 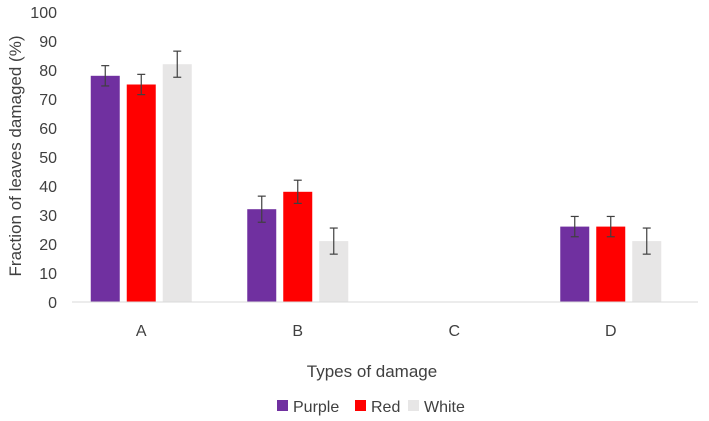 What do you see at coordinates (454, 331) in the screenshot?
I see `x-tick-label-c: C` at bounding box center [454, 331].